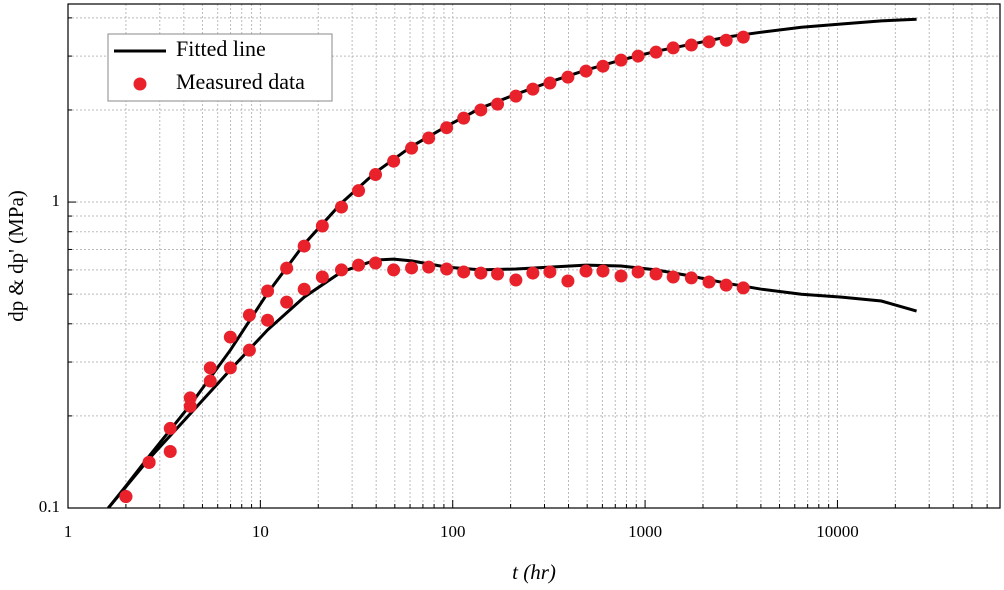  I want to click on y-tick-label: 1, so click(56, 200).